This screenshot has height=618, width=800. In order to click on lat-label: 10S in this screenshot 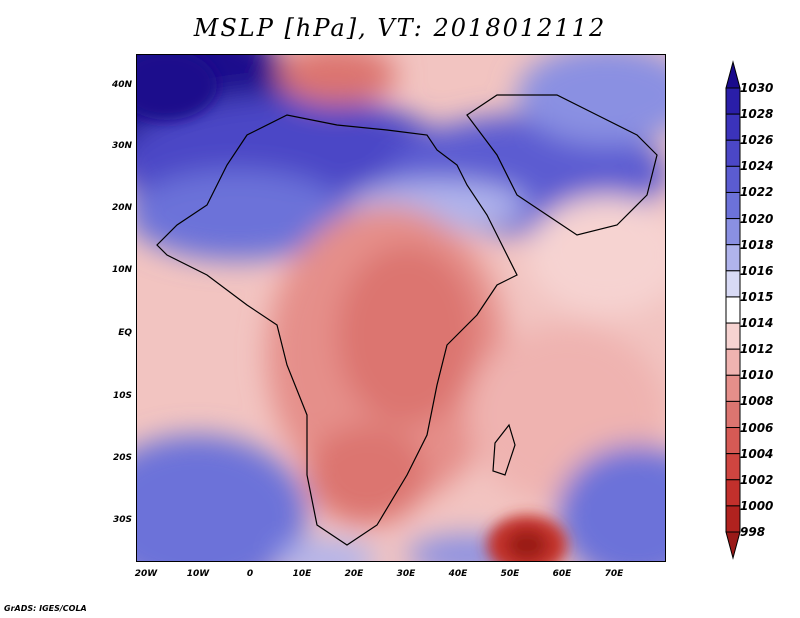, I will do `click(122, 396)`.